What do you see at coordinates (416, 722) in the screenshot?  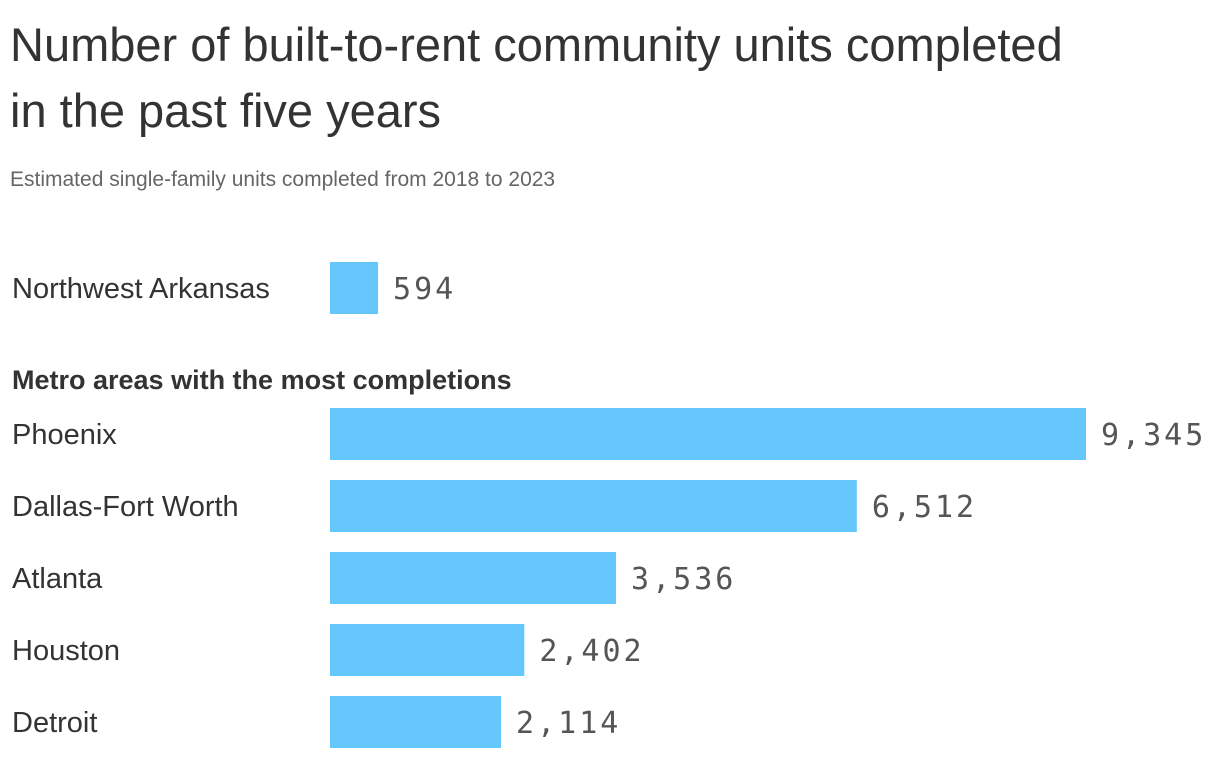 I see `bar-detroit` at bounding box center [416, 722].